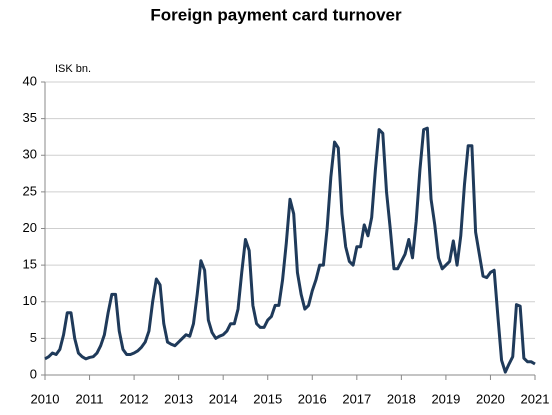 This screenshot has width=552, height=415. What do you see at coordinates (90, 398) in the screenshot?
I see `x-tick-label: 2011` at bounding box center [90, 398].